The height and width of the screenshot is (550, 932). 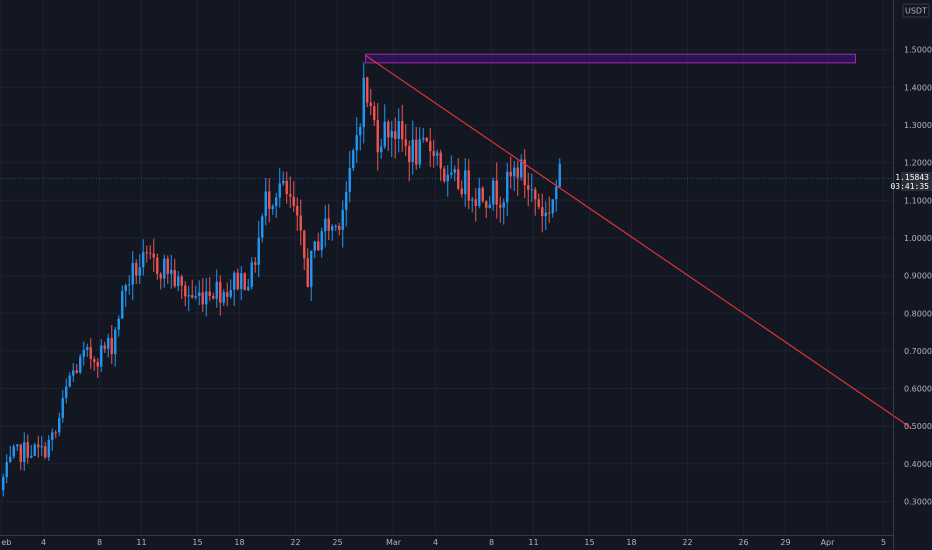 What do you see at coordinates (912, 177) in the screenshot?
I see `current-price-label: 1.15843` at bounding box center [912, 177].